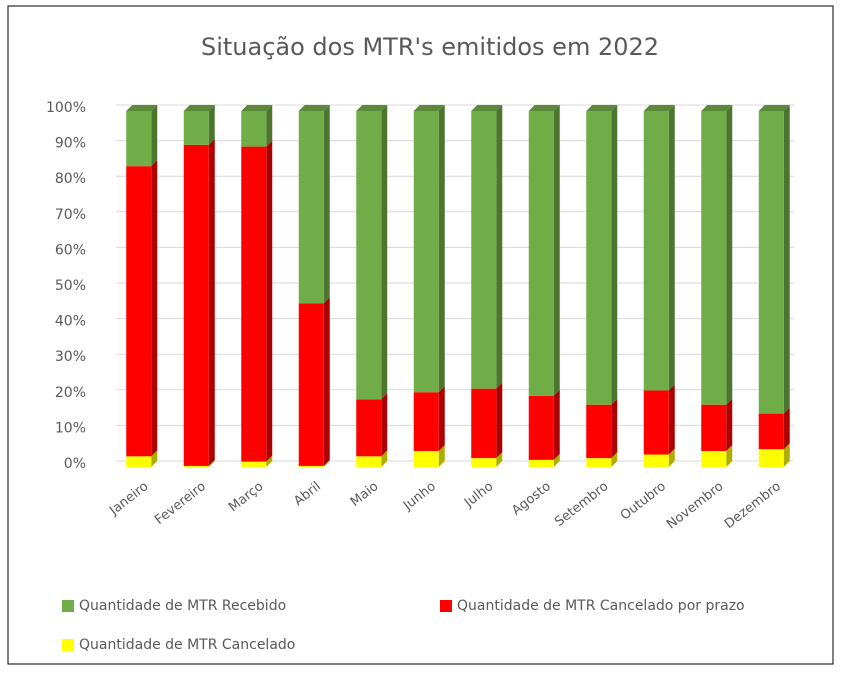 This screenshot has height=676, width=841. Describe the element at coordinates (70, 179) in the screenshot. I see `y-tick-label: 80%` at that location.